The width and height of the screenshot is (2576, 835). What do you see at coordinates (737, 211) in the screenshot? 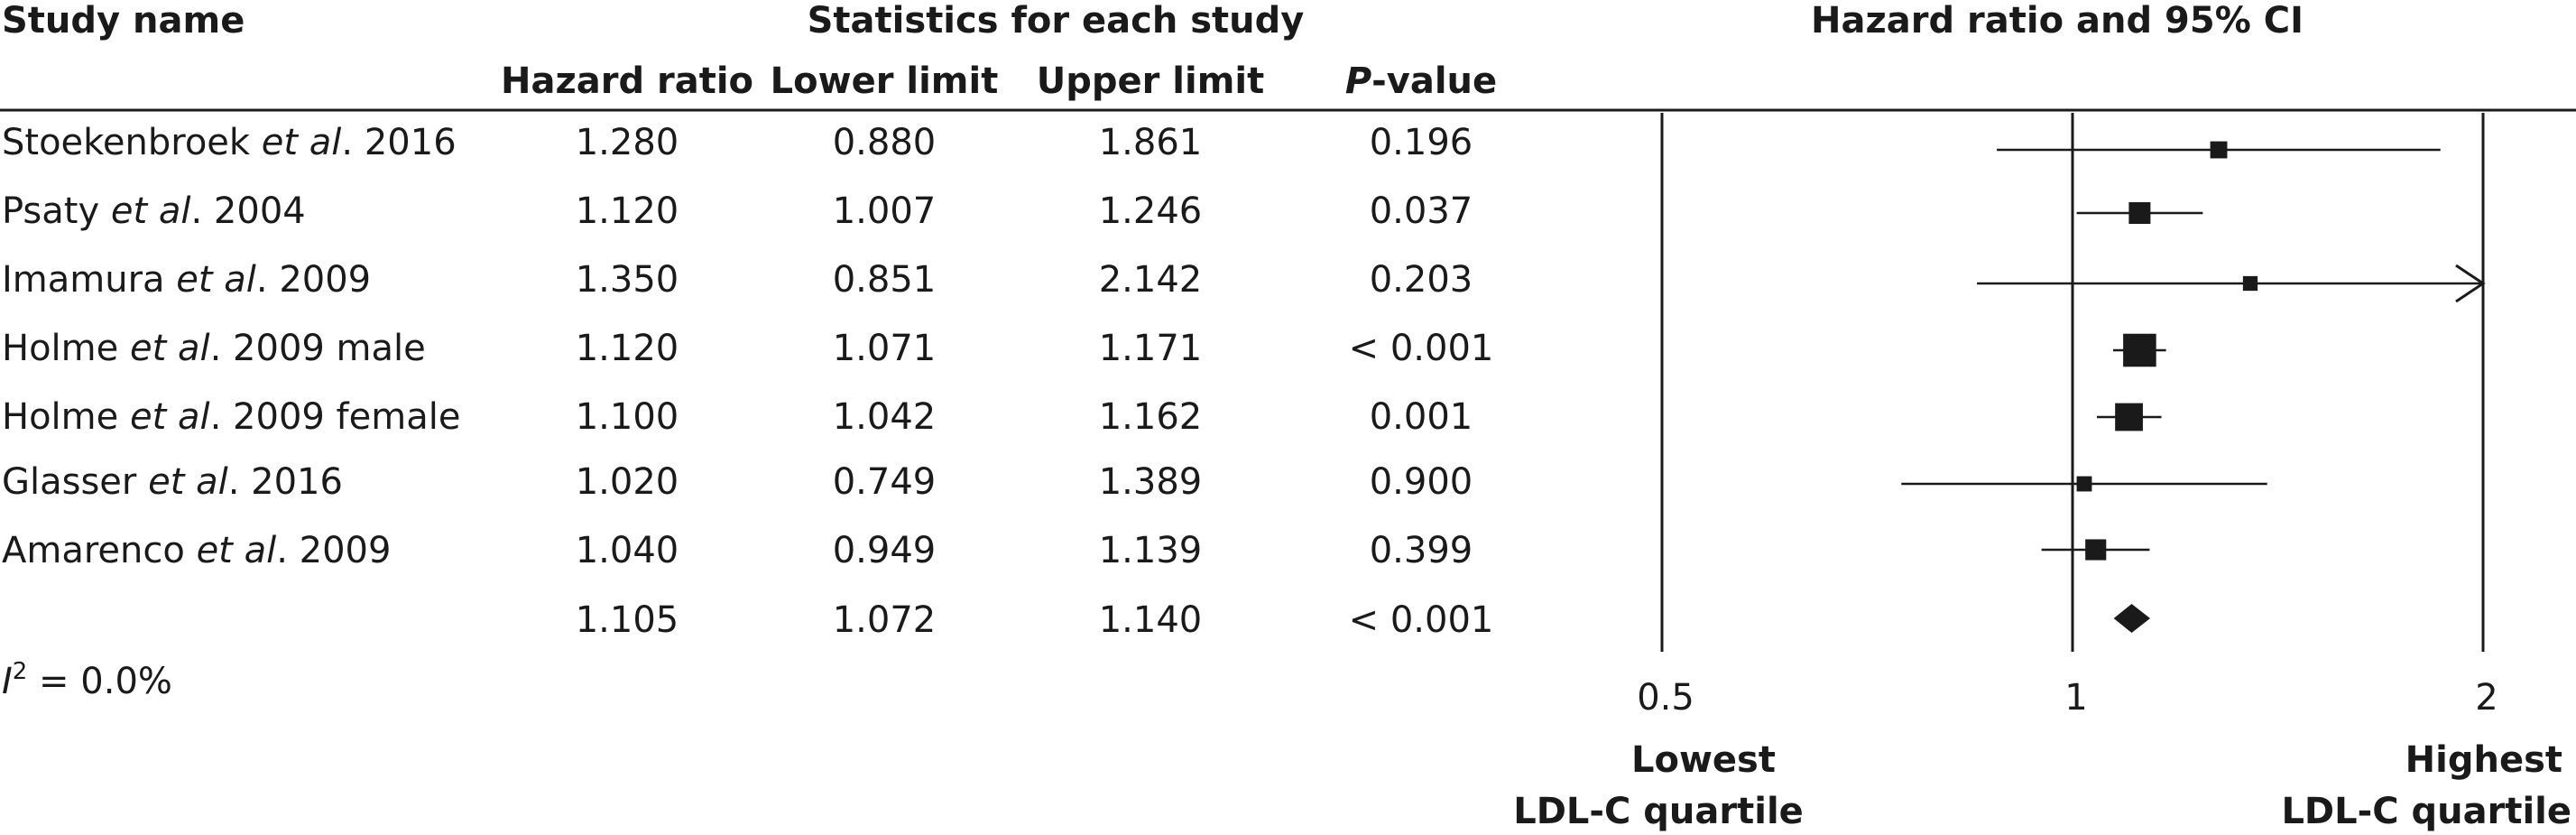
I see `study-row: Psaty et al. 2004 1.120 1.007 1.246 0.037` at bounding box center [737, 211].